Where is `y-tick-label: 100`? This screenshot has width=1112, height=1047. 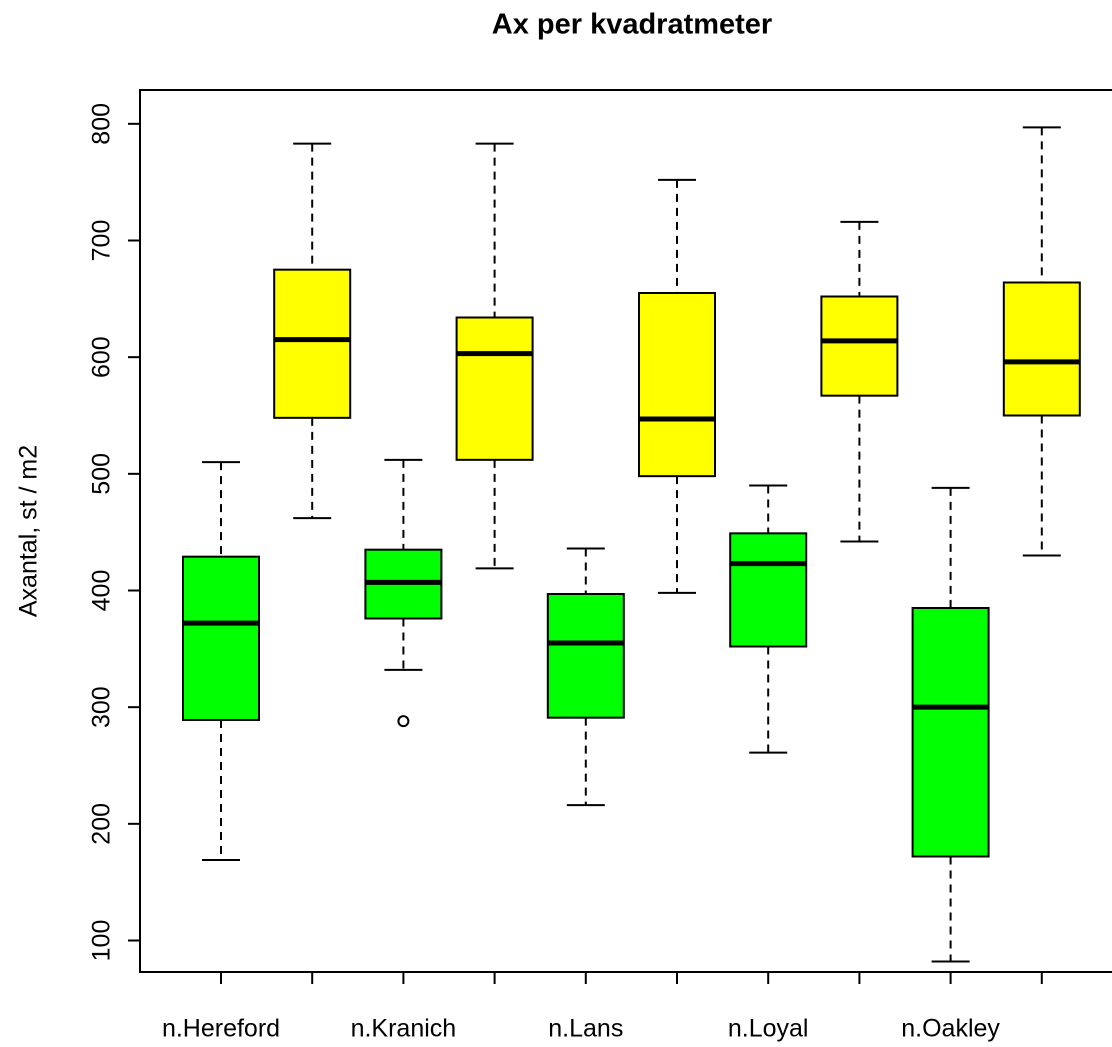
y-tick-label: 100 is located at coordinates (102, 941).